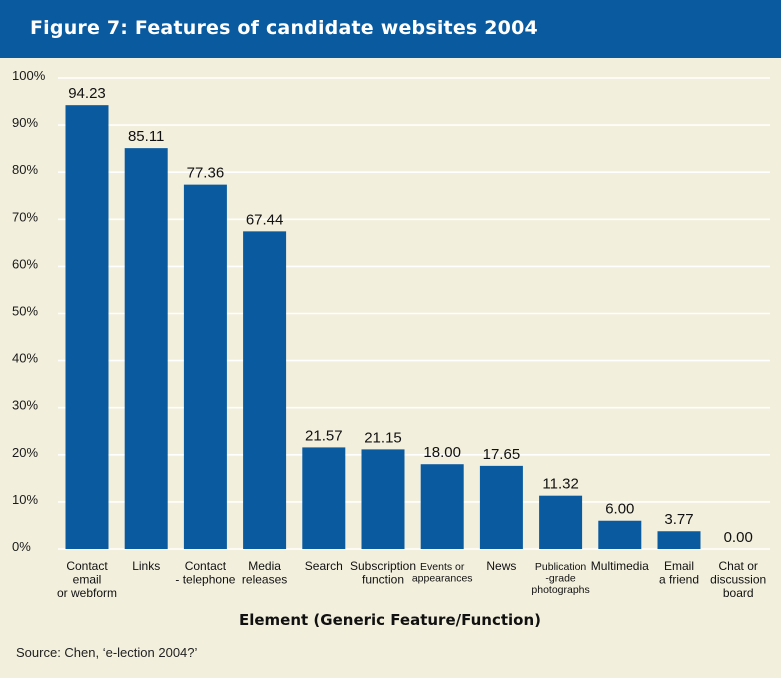  What do you see at coordinates (146, 566) in the screenshot?
I see `category-label: Links` at bounding box center [146, 566].